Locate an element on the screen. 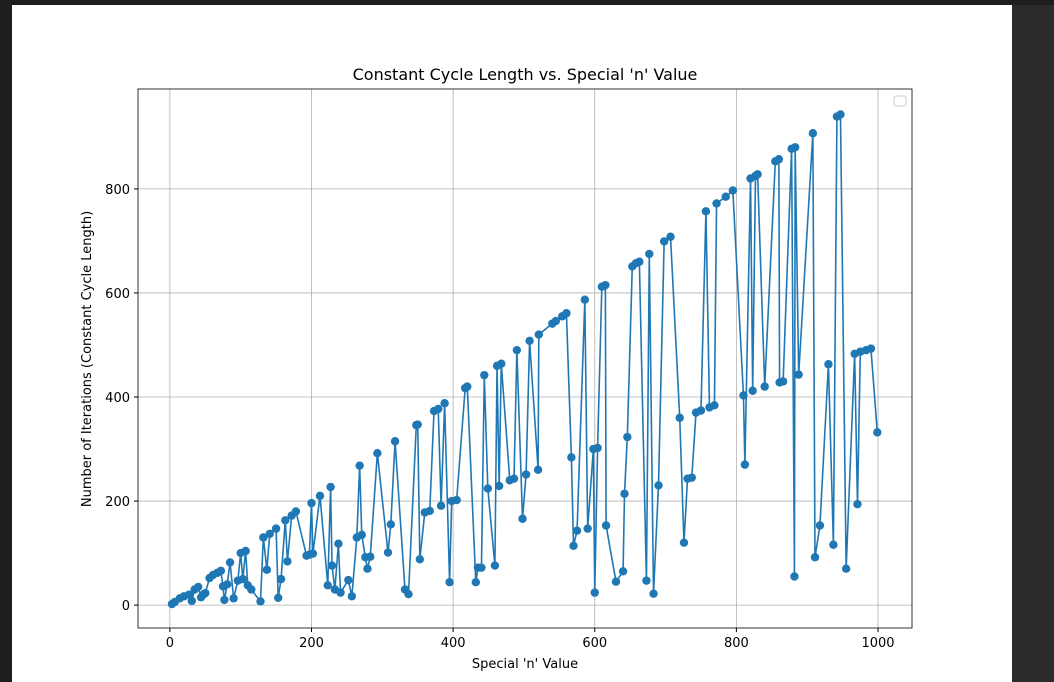 The image size is (1054, 682). y-tick-label: 600 is located at coordinates (117, 294).